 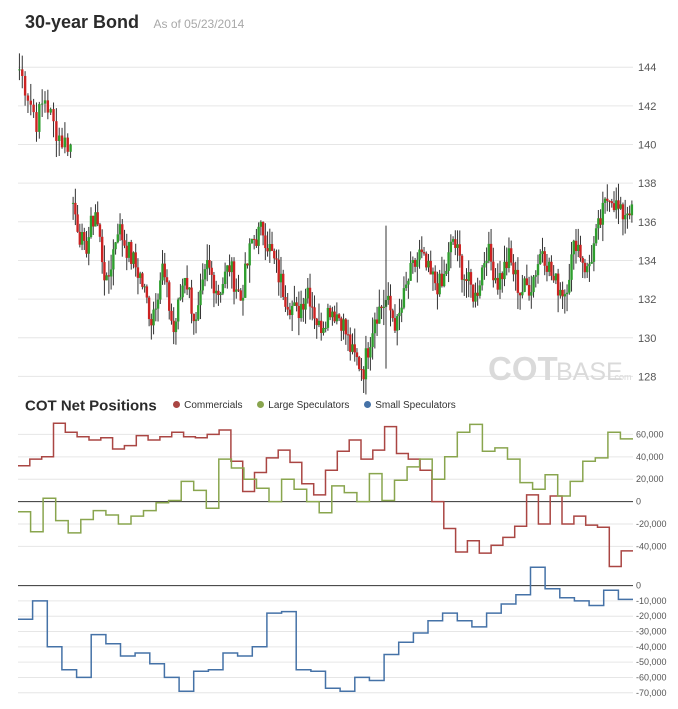 I want to click on cot-axis: -40,000 -20,000 0 20,000 40,000 60,000, so click(x=651, y=490).